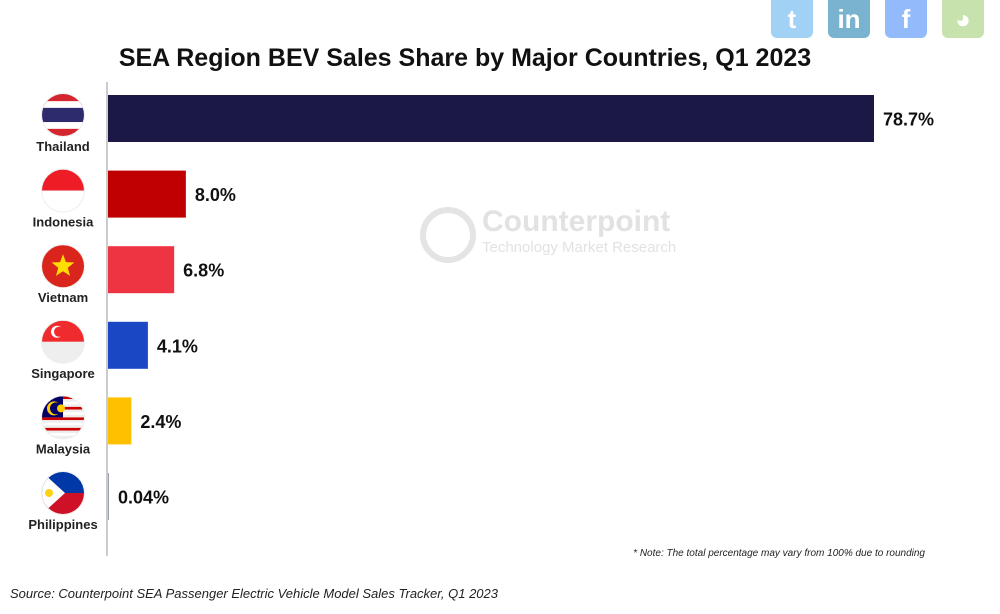 The image size is (1000, 614). I want to click on bar-philippines, so click(108, 496).